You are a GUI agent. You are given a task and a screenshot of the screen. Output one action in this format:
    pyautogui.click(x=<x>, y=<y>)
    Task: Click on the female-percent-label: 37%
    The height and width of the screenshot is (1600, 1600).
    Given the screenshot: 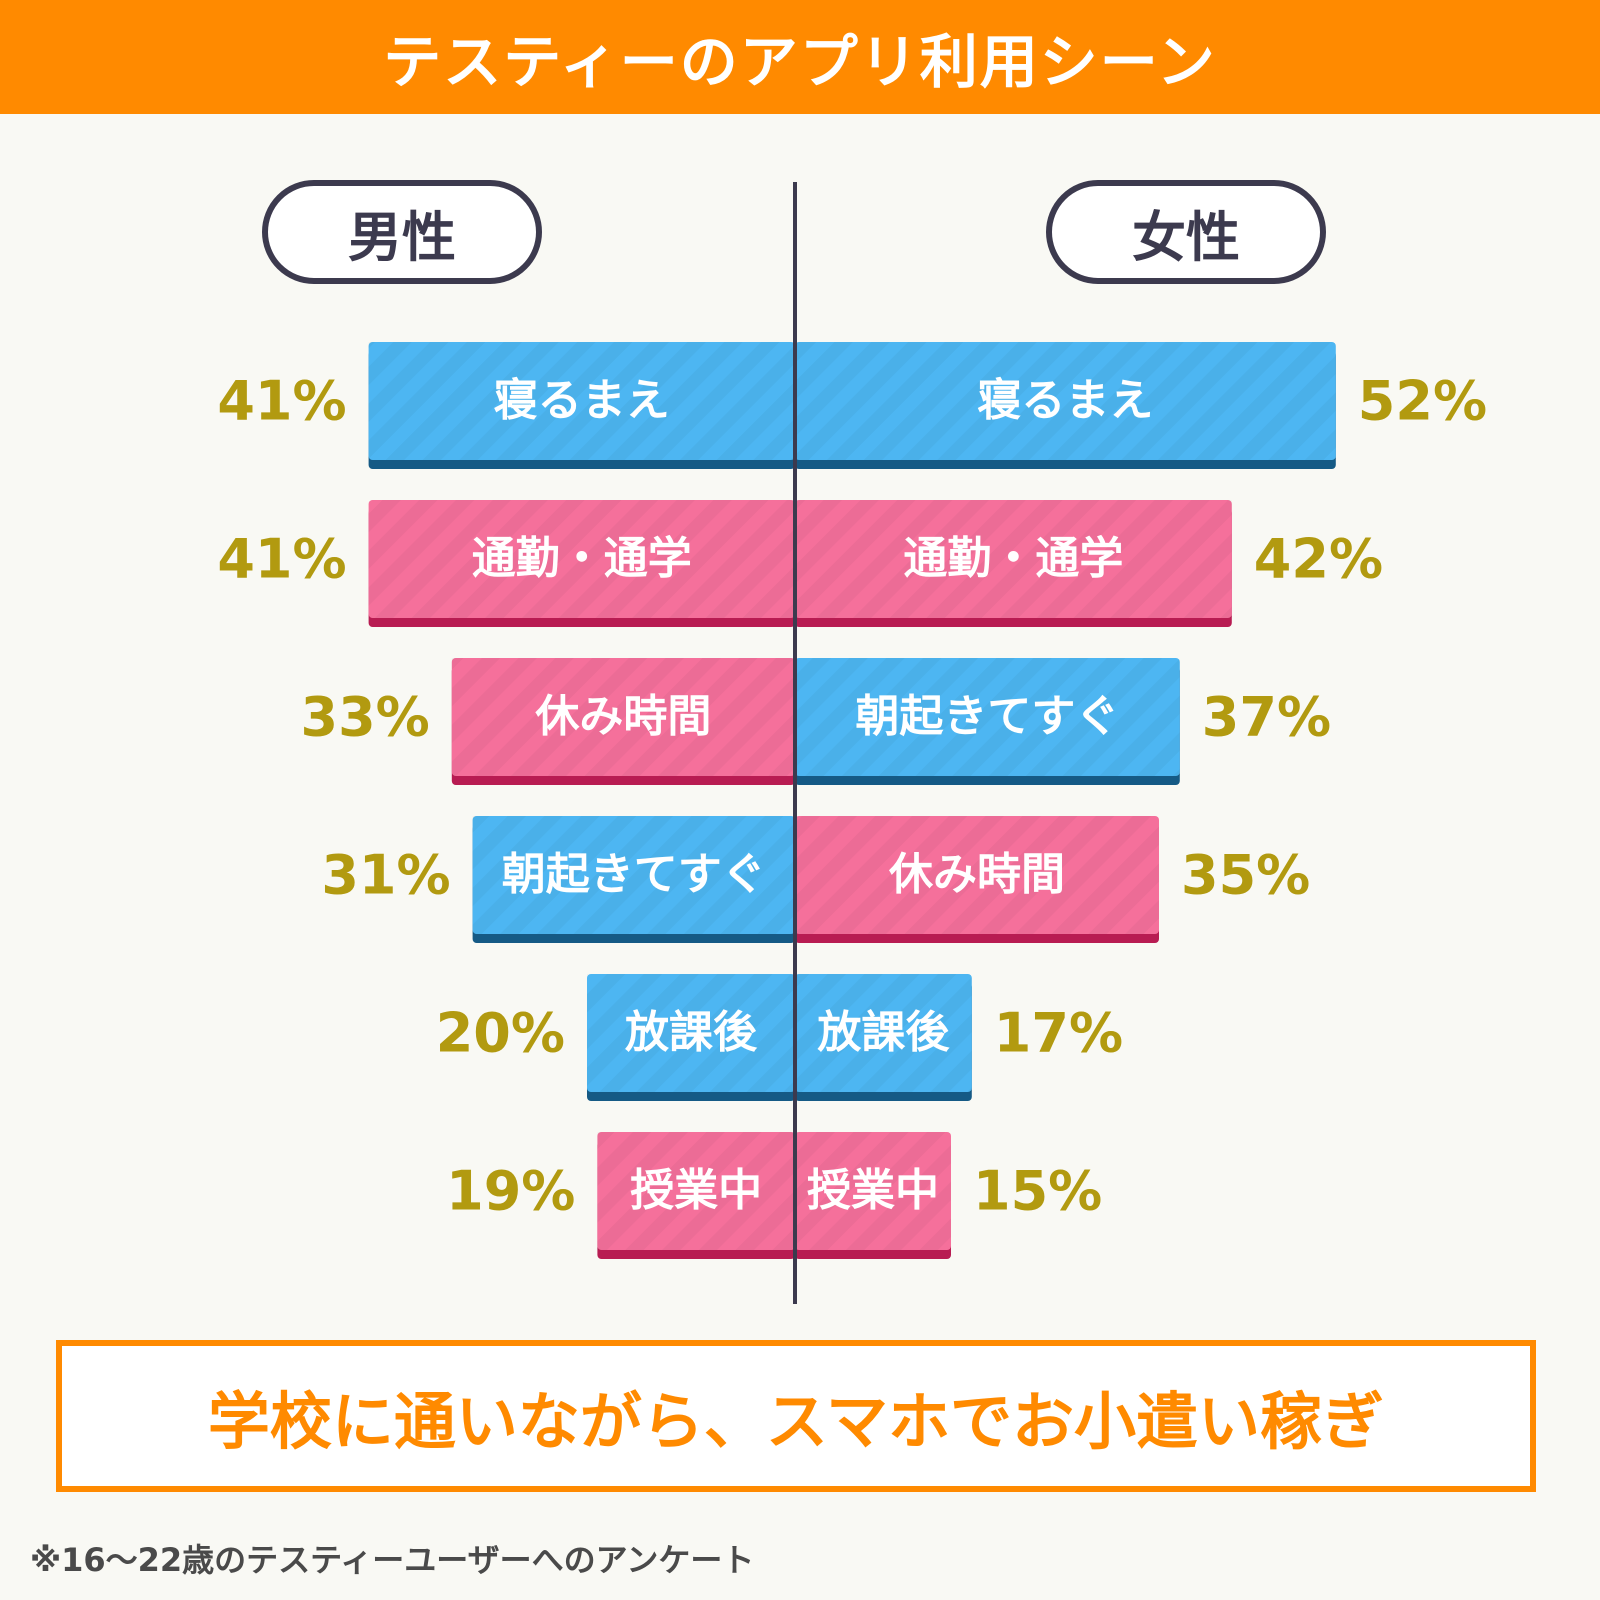 What is the action you would take?
    pyautogui.click(x=1266, y=717)
    